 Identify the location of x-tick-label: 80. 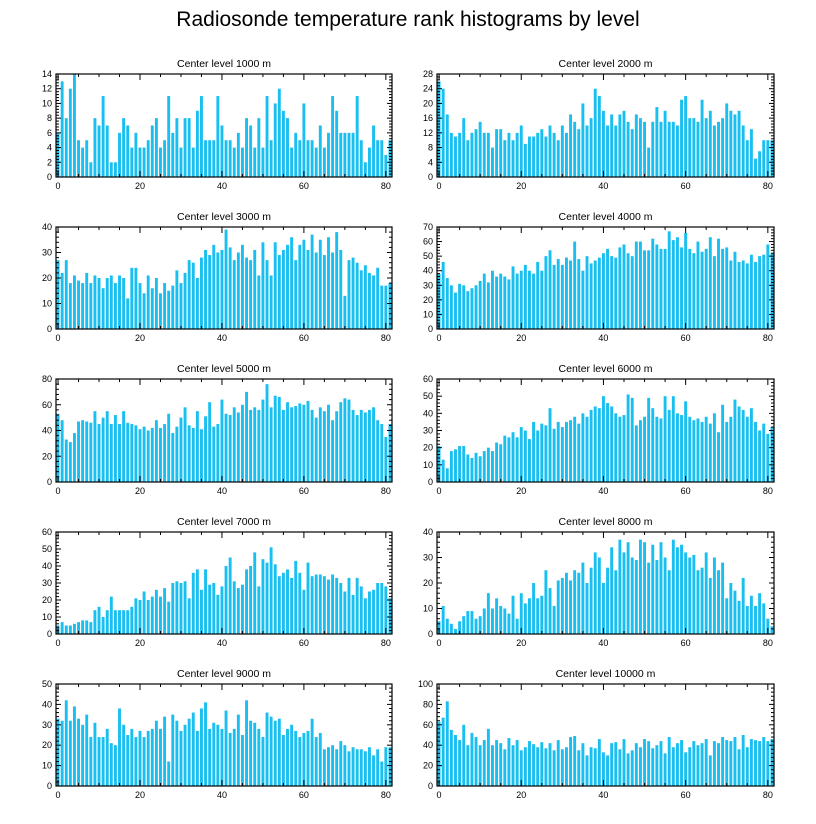
(768, 338).